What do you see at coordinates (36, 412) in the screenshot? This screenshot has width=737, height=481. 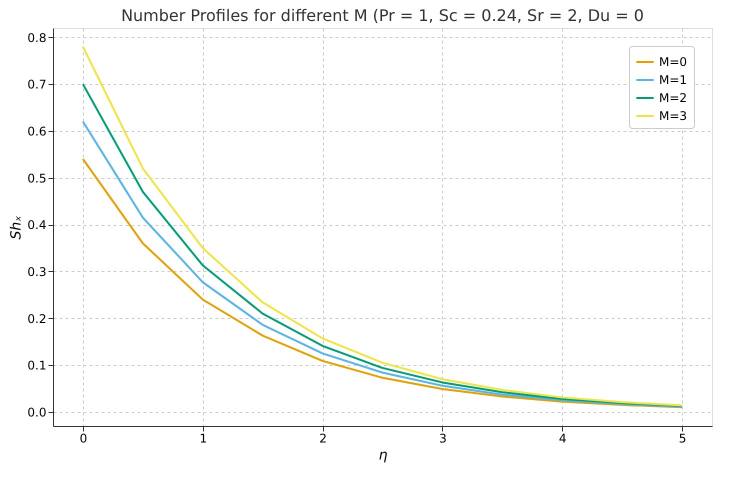 I see `y-tick-label: 0.0` at bounding box center [36, 412].